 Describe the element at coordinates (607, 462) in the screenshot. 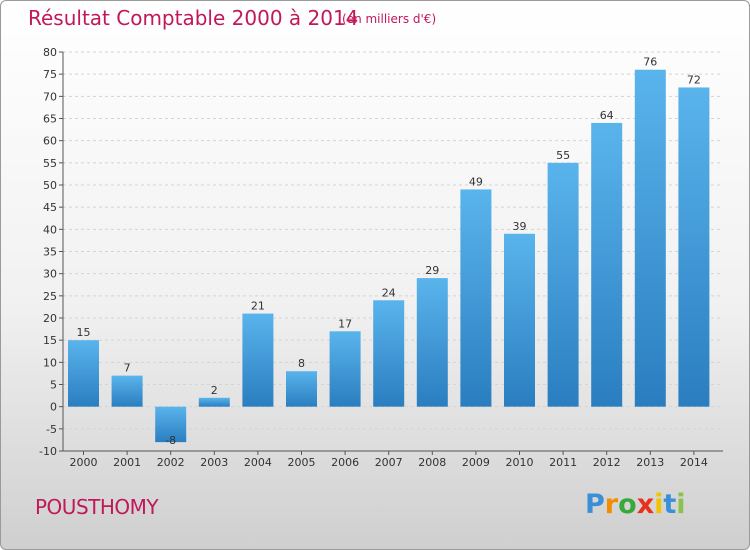

I see `x-tick-label: 2012` at that location.